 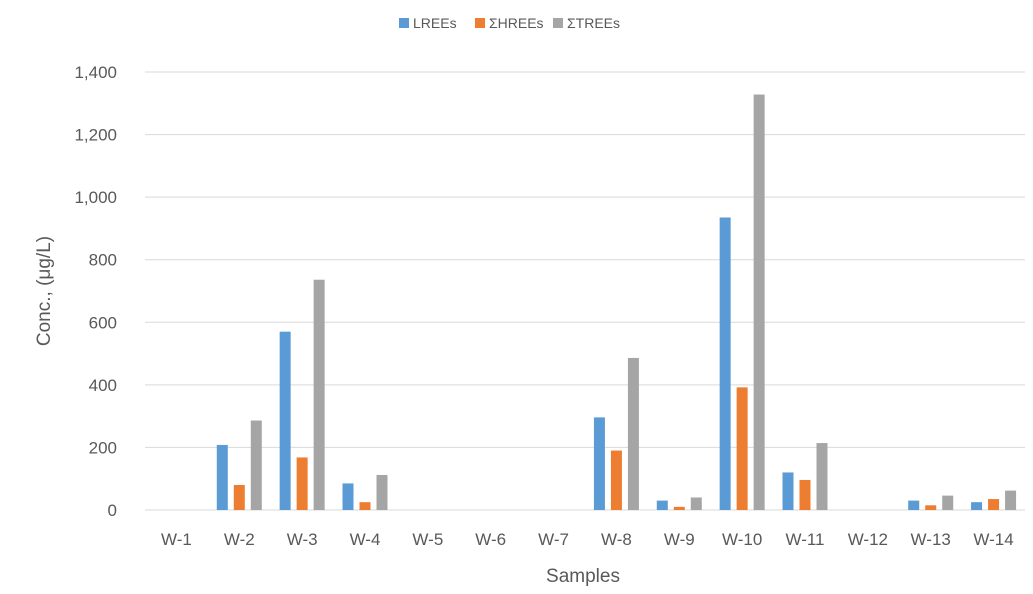 What do you see at coordinates (558, 23) in the screenshot?
I see `legend-swatch-ΣTREEs` at bounding box center [558, 23].